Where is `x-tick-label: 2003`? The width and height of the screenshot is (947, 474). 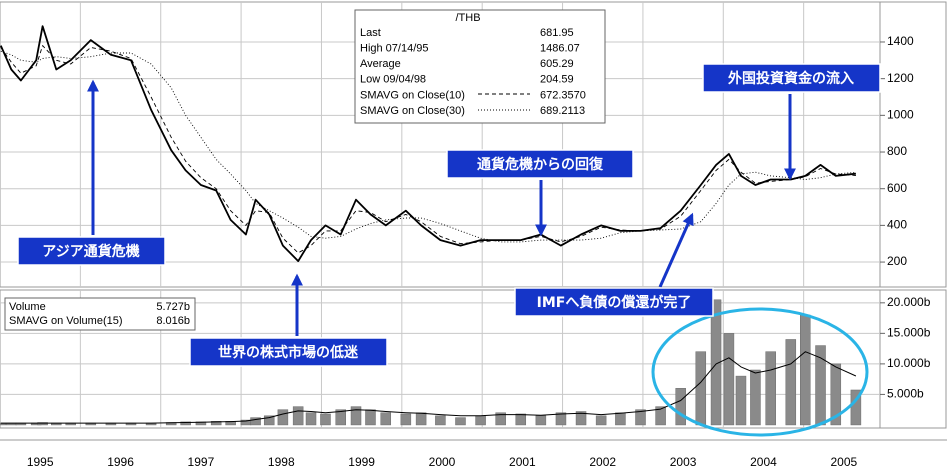 x-tick-label: 2003 is located at coordinates (683, 462).